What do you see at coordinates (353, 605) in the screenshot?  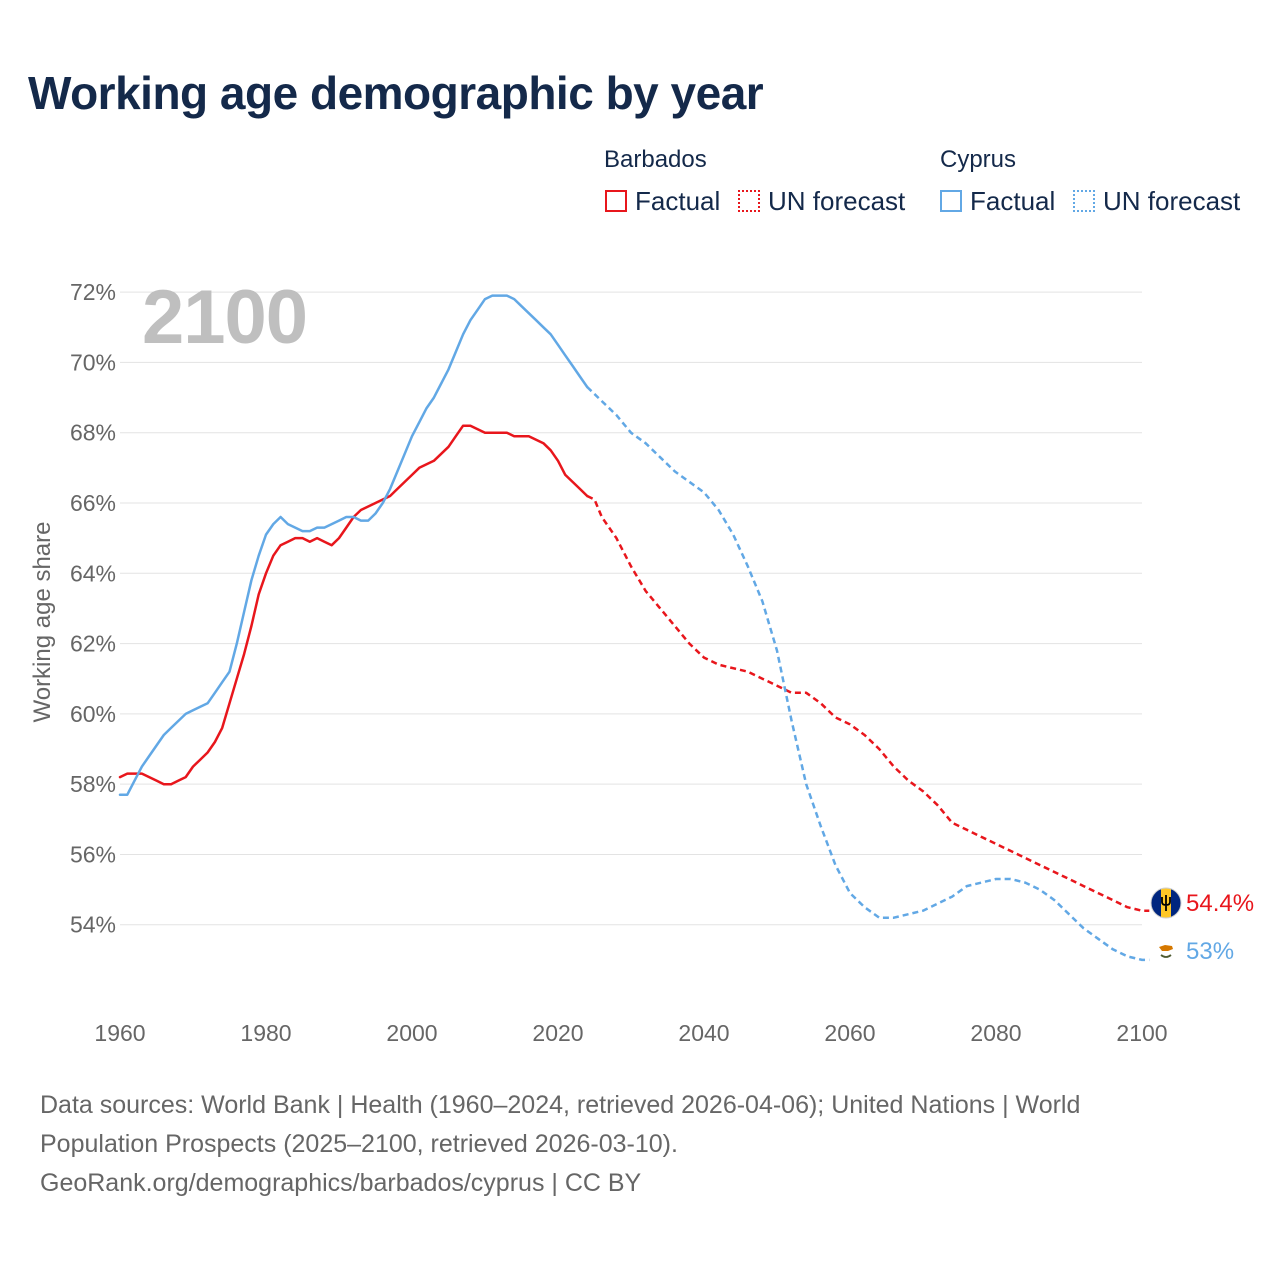 I see `barbados-factual-line` at bounding box center [353, 605].